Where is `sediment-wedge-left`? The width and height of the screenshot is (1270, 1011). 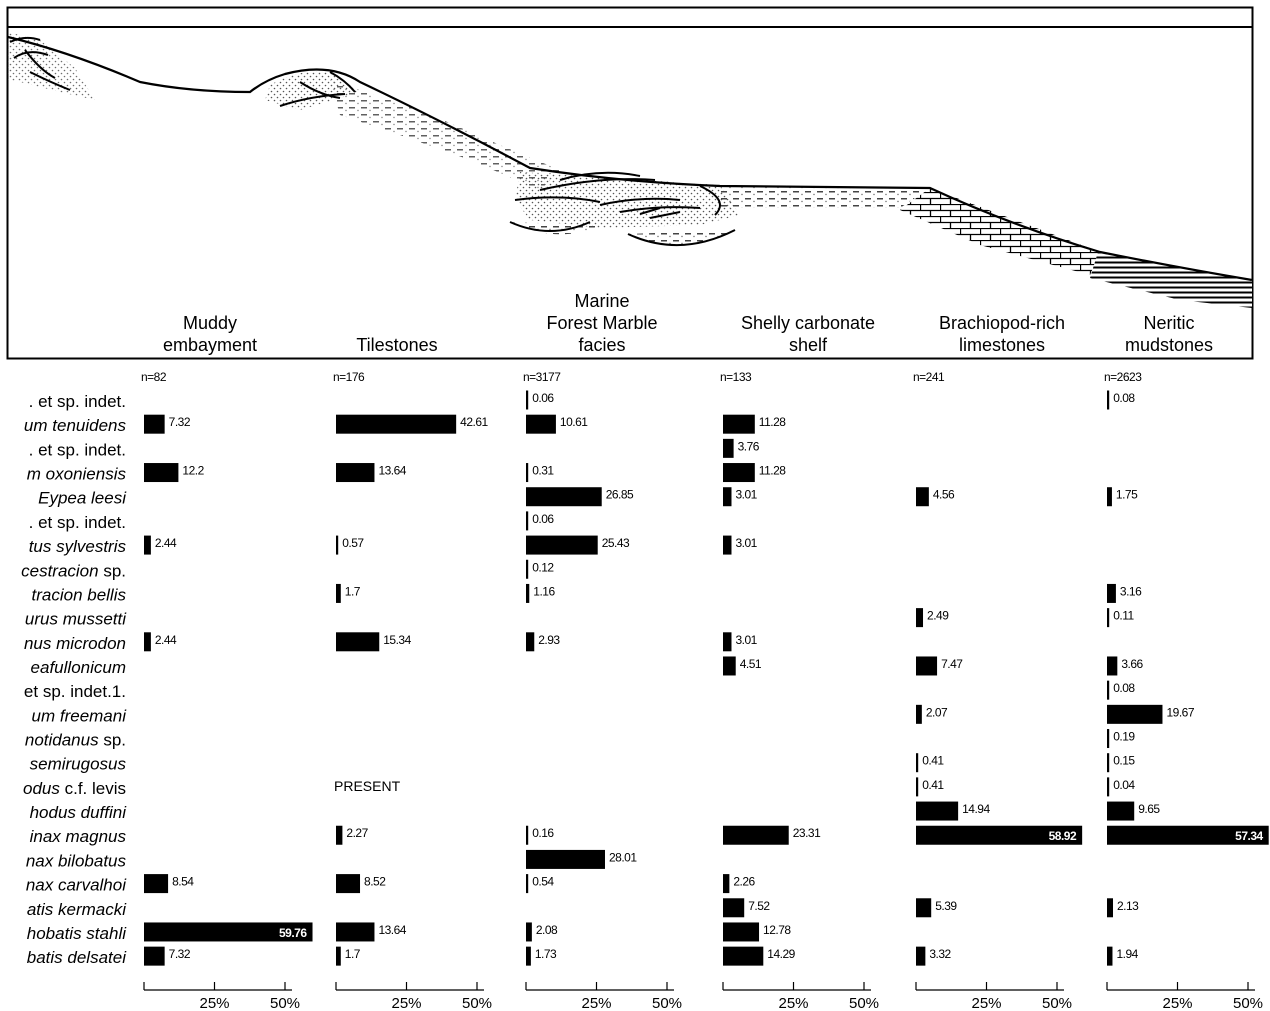 sediment-wedge-left is located at coordinates (51, 66).